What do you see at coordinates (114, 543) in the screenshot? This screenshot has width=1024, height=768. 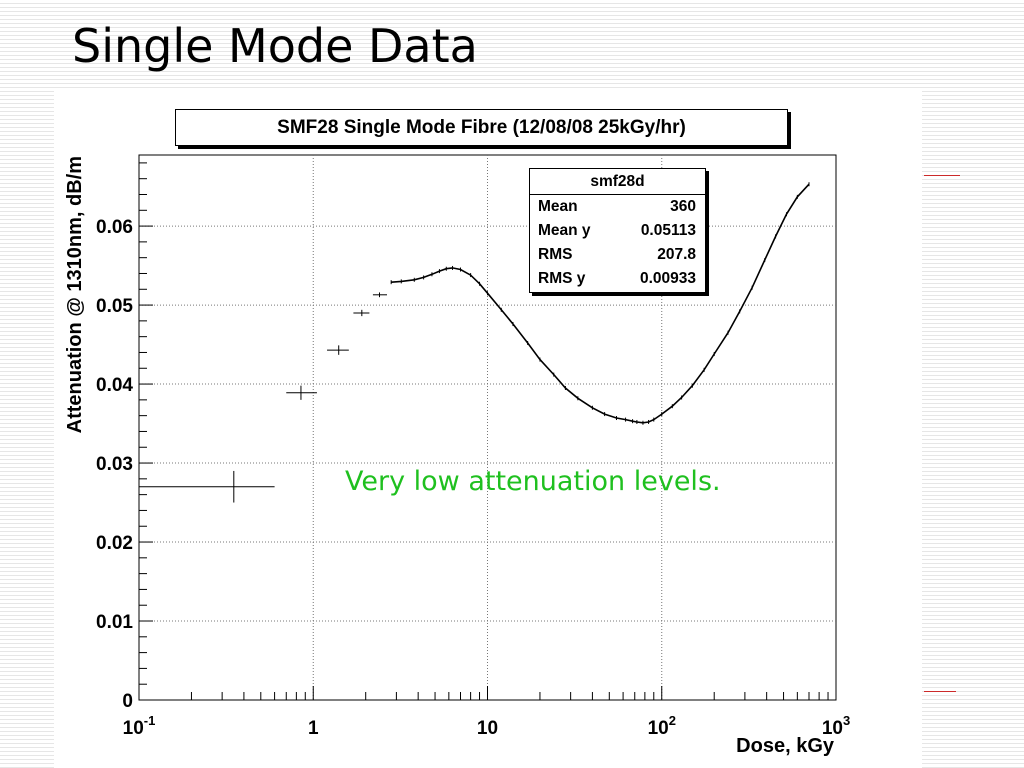 I see `y-tick-label: 0.02` at bounding box center [114, 543].